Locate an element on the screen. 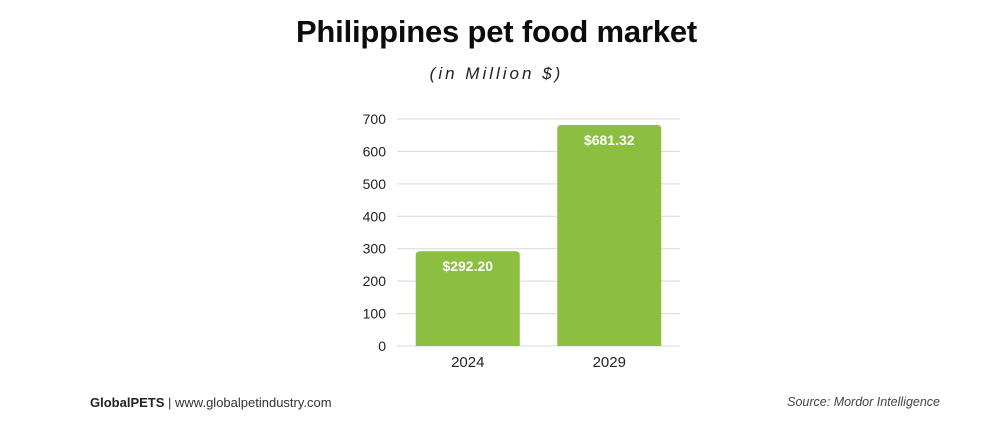 The height and width of the screenshot is (439, 993). y-tick-label: 100 is located at coordinates (375, 314).